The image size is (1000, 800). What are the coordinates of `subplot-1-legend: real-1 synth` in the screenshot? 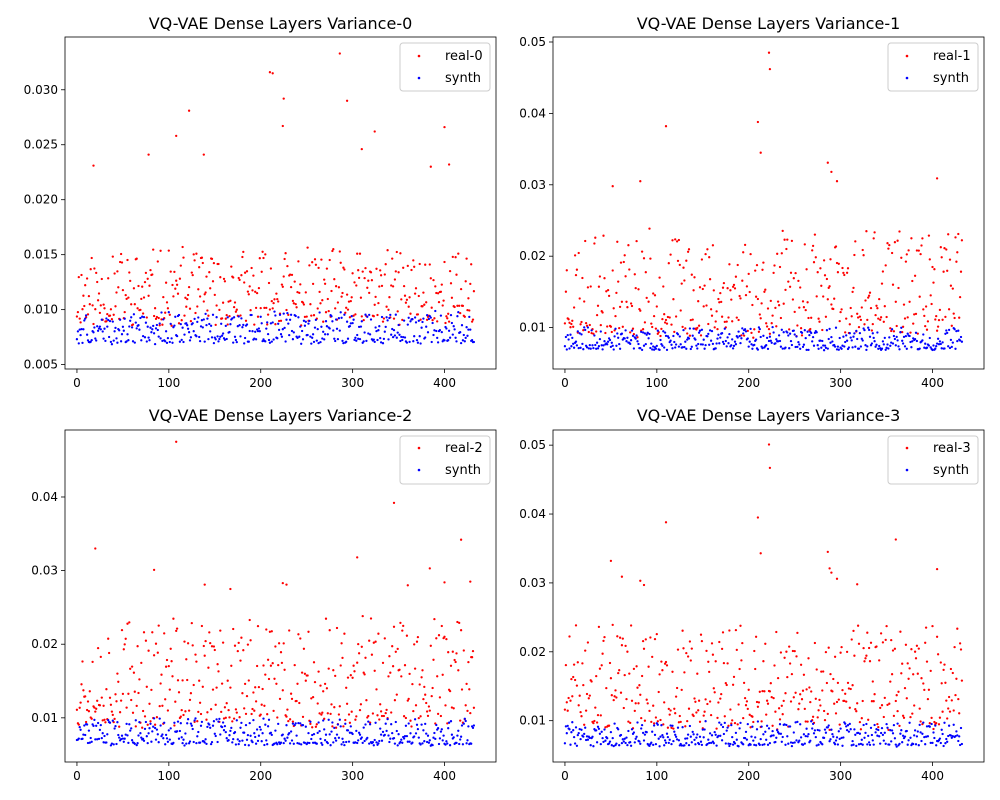 It's located at (933, 67).